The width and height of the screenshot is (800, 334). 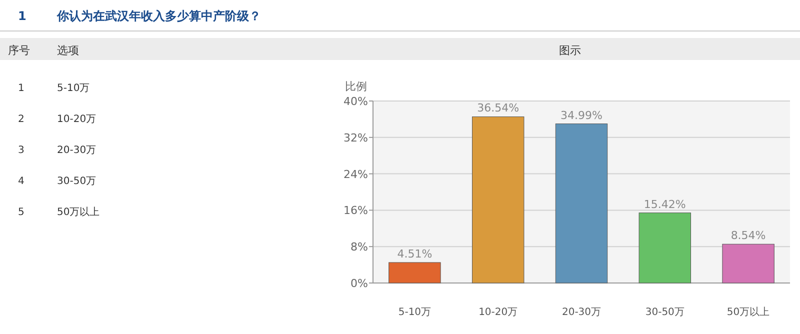 I want to click on data-label: 36.54%, so click(x=498, y=108).